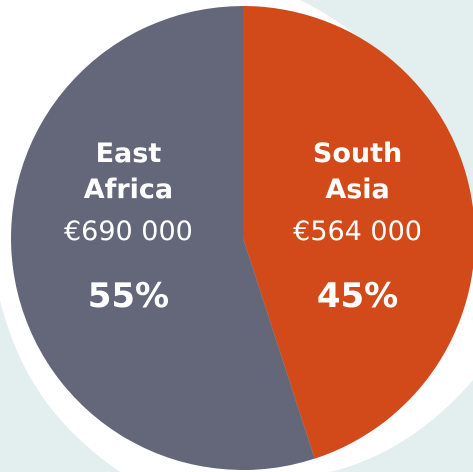  I want to click on category-label: South Asia, so click(357, 171).